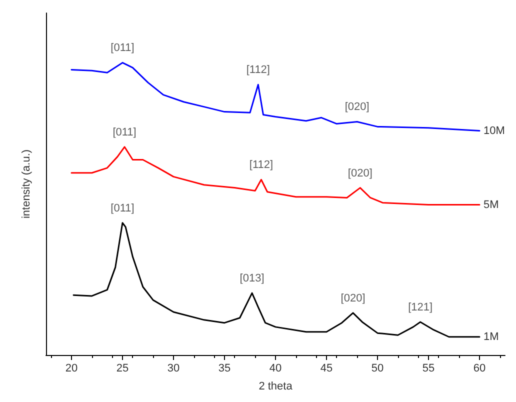  I want to click on x-tick-label: 30, so click(173, 368).